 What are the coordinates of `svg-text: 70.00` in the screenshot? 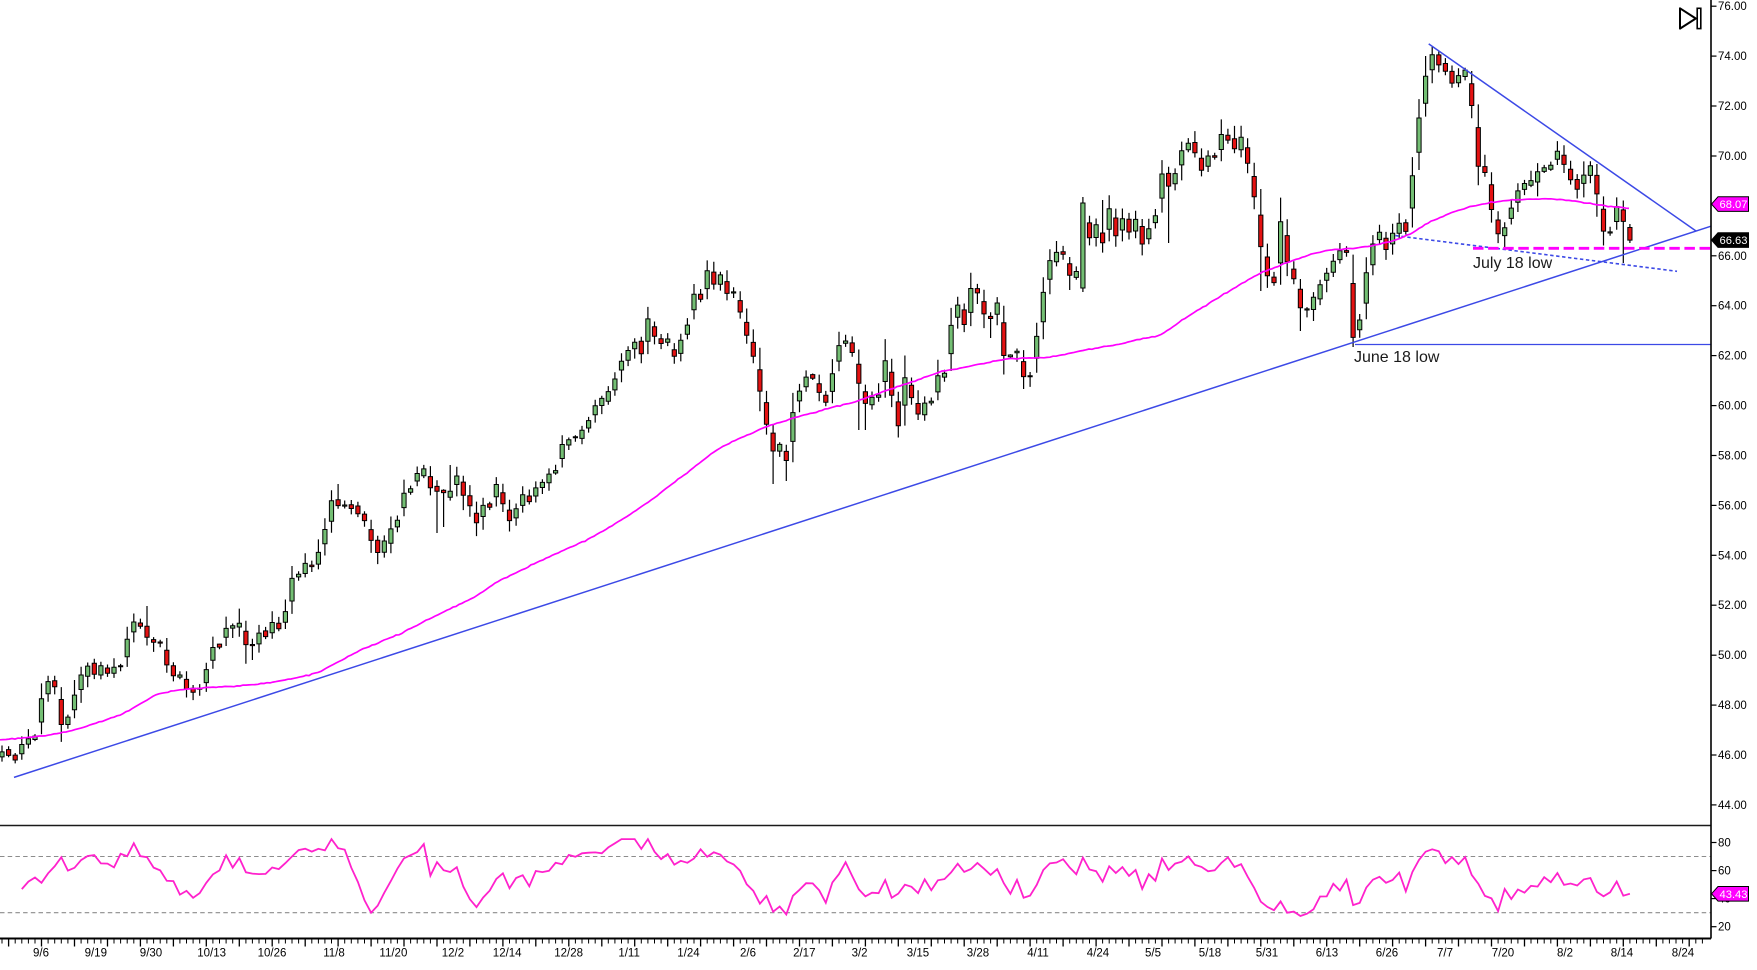 It's located at (1732, 157).